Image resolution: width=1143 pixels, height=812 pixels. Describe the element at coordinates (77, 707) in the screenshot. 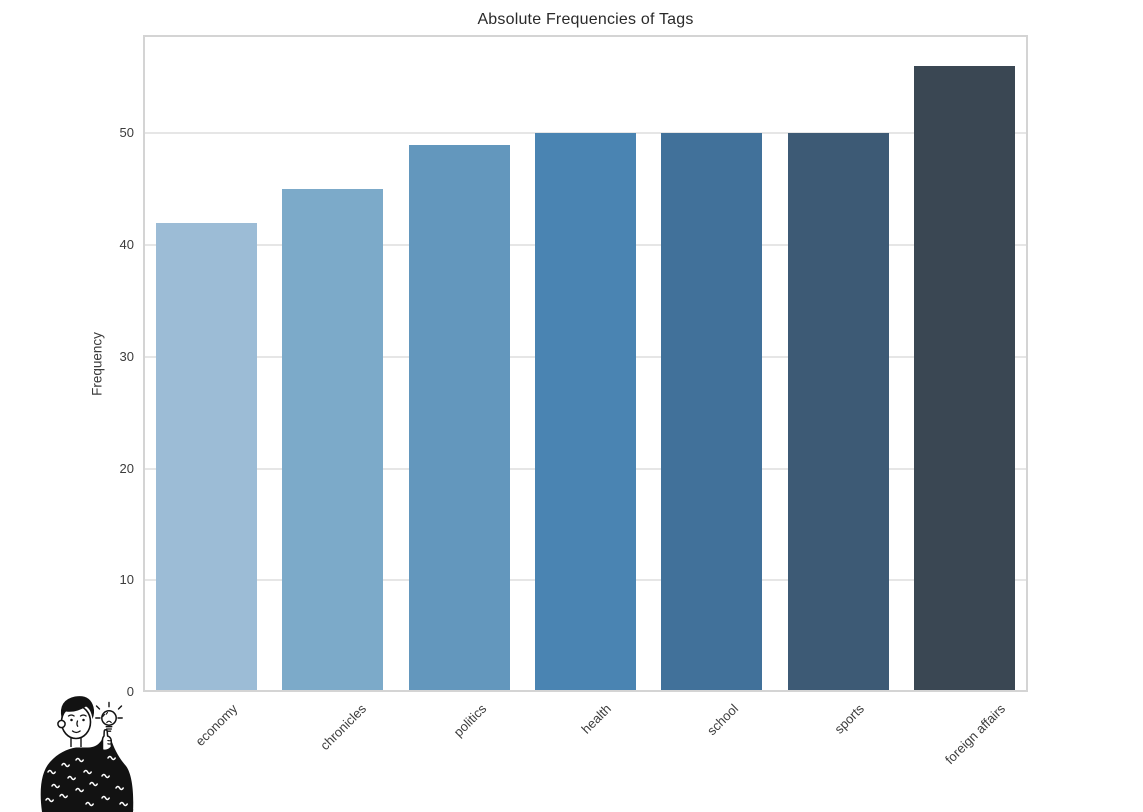

I see `hair` at that location.